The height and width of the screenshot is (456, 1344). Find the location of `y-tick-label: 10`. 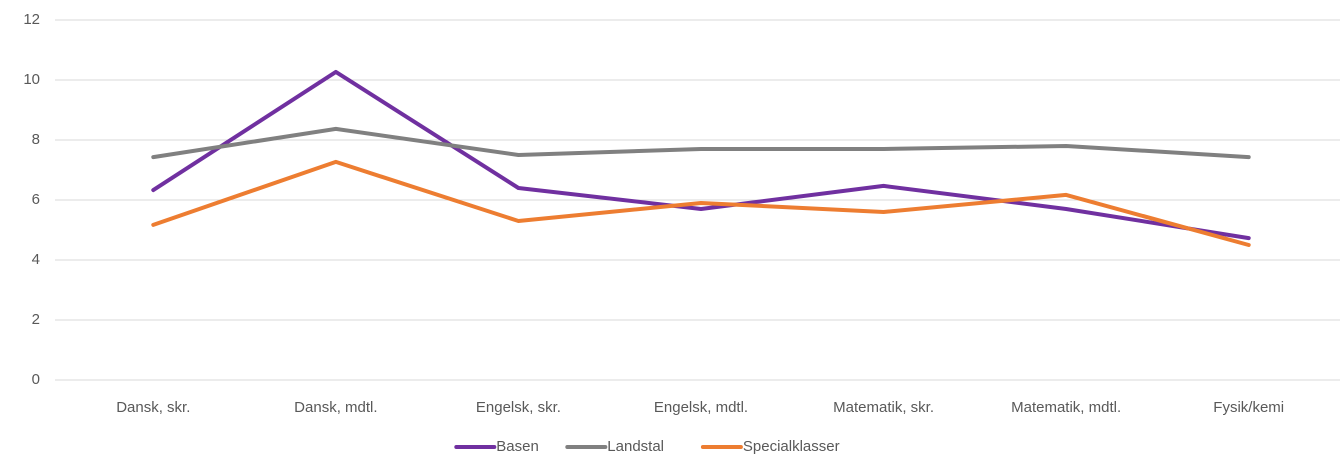

y-tick-label: 10 is located at coordinates (31, 79).